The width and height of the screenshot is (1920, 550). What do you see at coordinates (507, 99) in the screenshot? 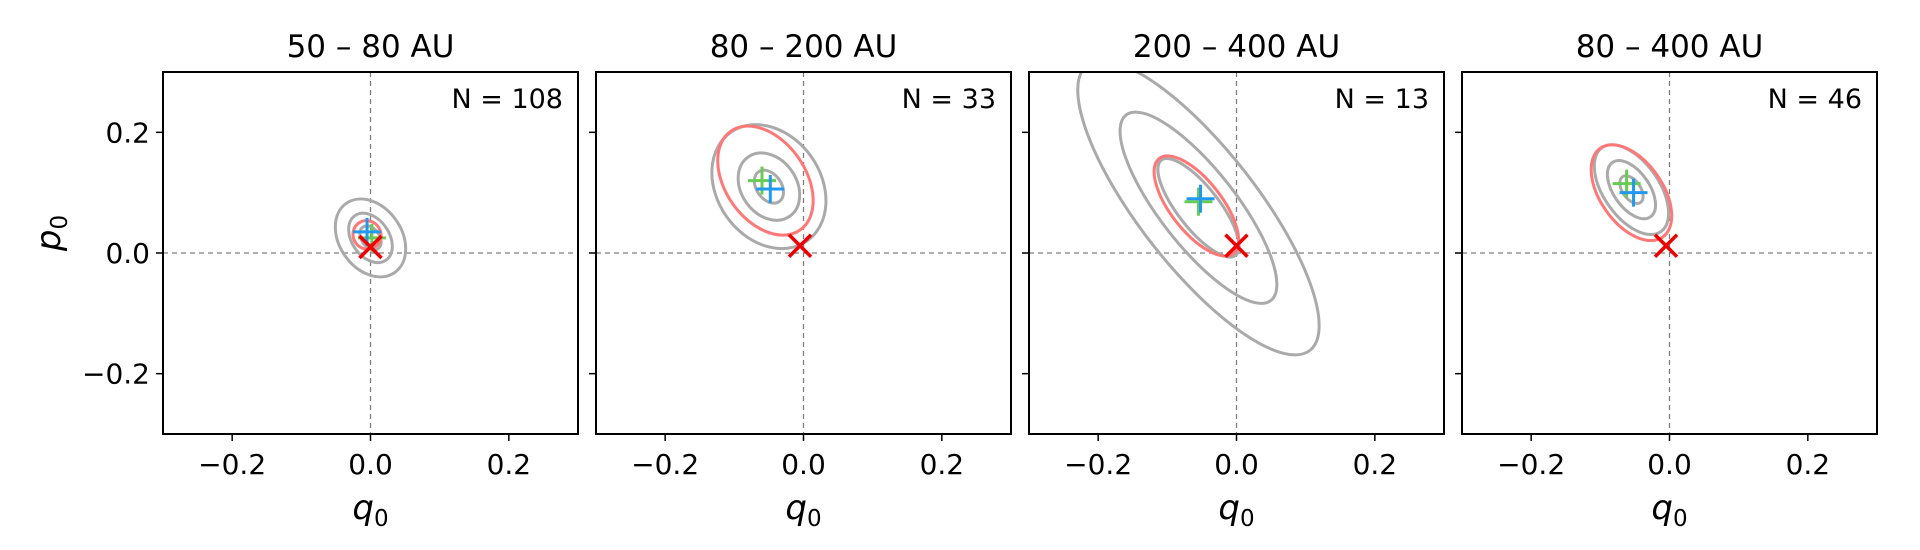
I see `sample-size-label: N = 108` at bounding box center [507, 99].